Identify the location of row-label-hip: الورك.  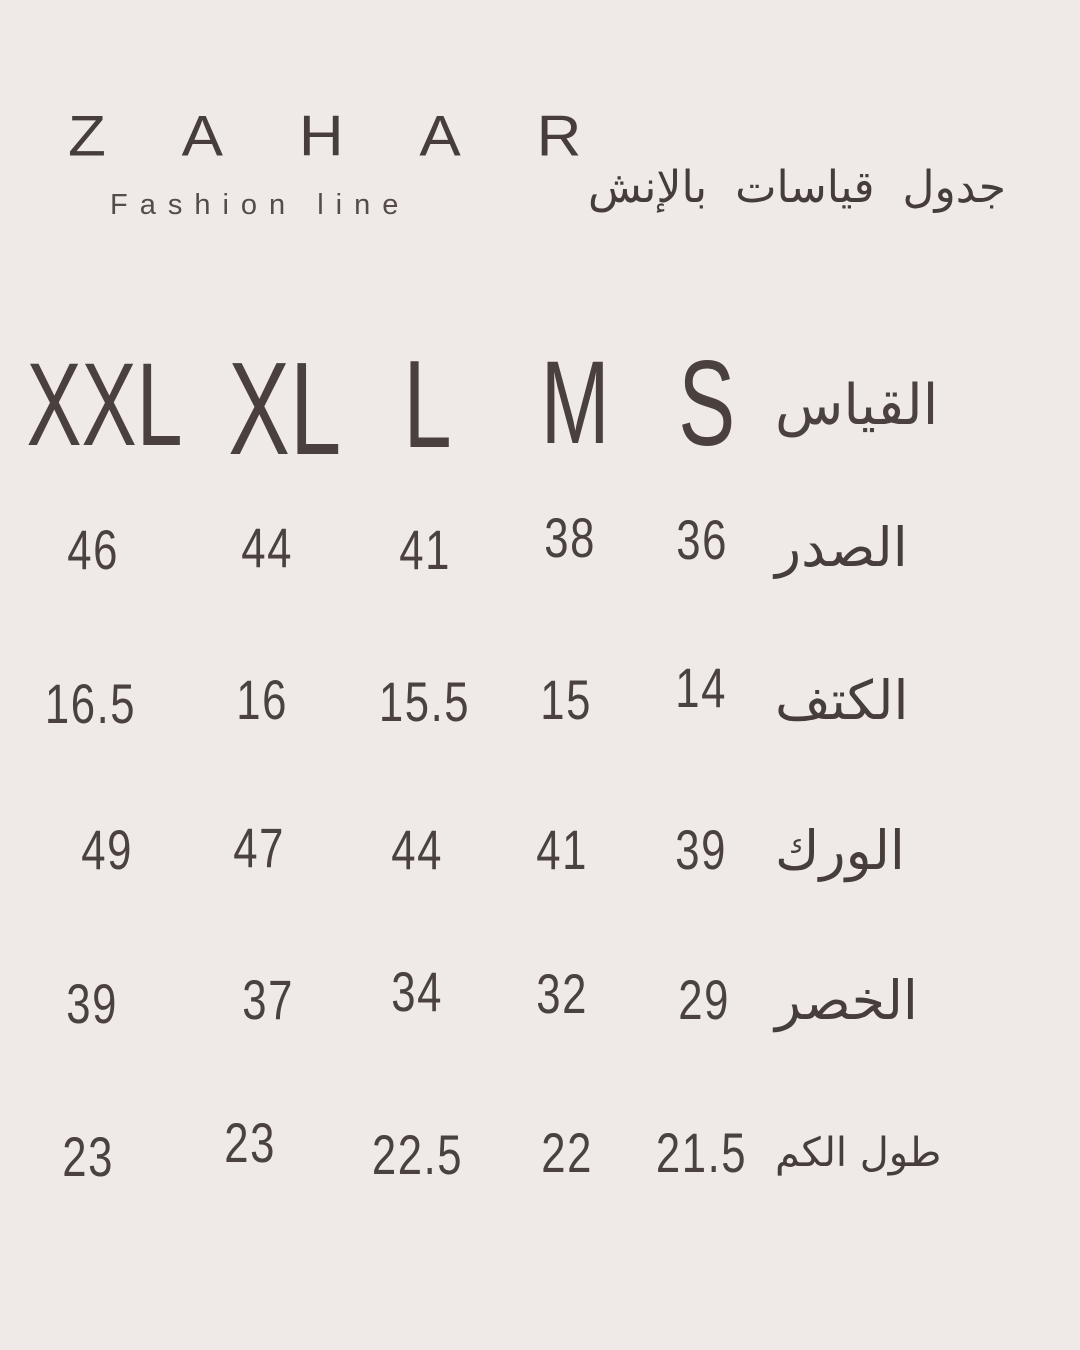
(840, 850).